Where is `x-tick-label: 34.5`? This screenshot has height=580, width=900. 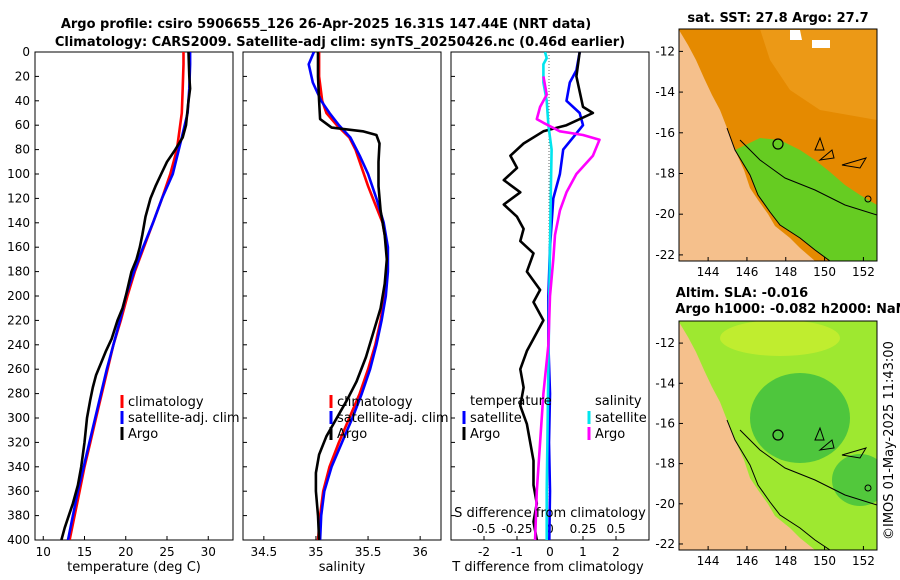
x-tick-label: 34.5 is located at coordinates (263, 552).